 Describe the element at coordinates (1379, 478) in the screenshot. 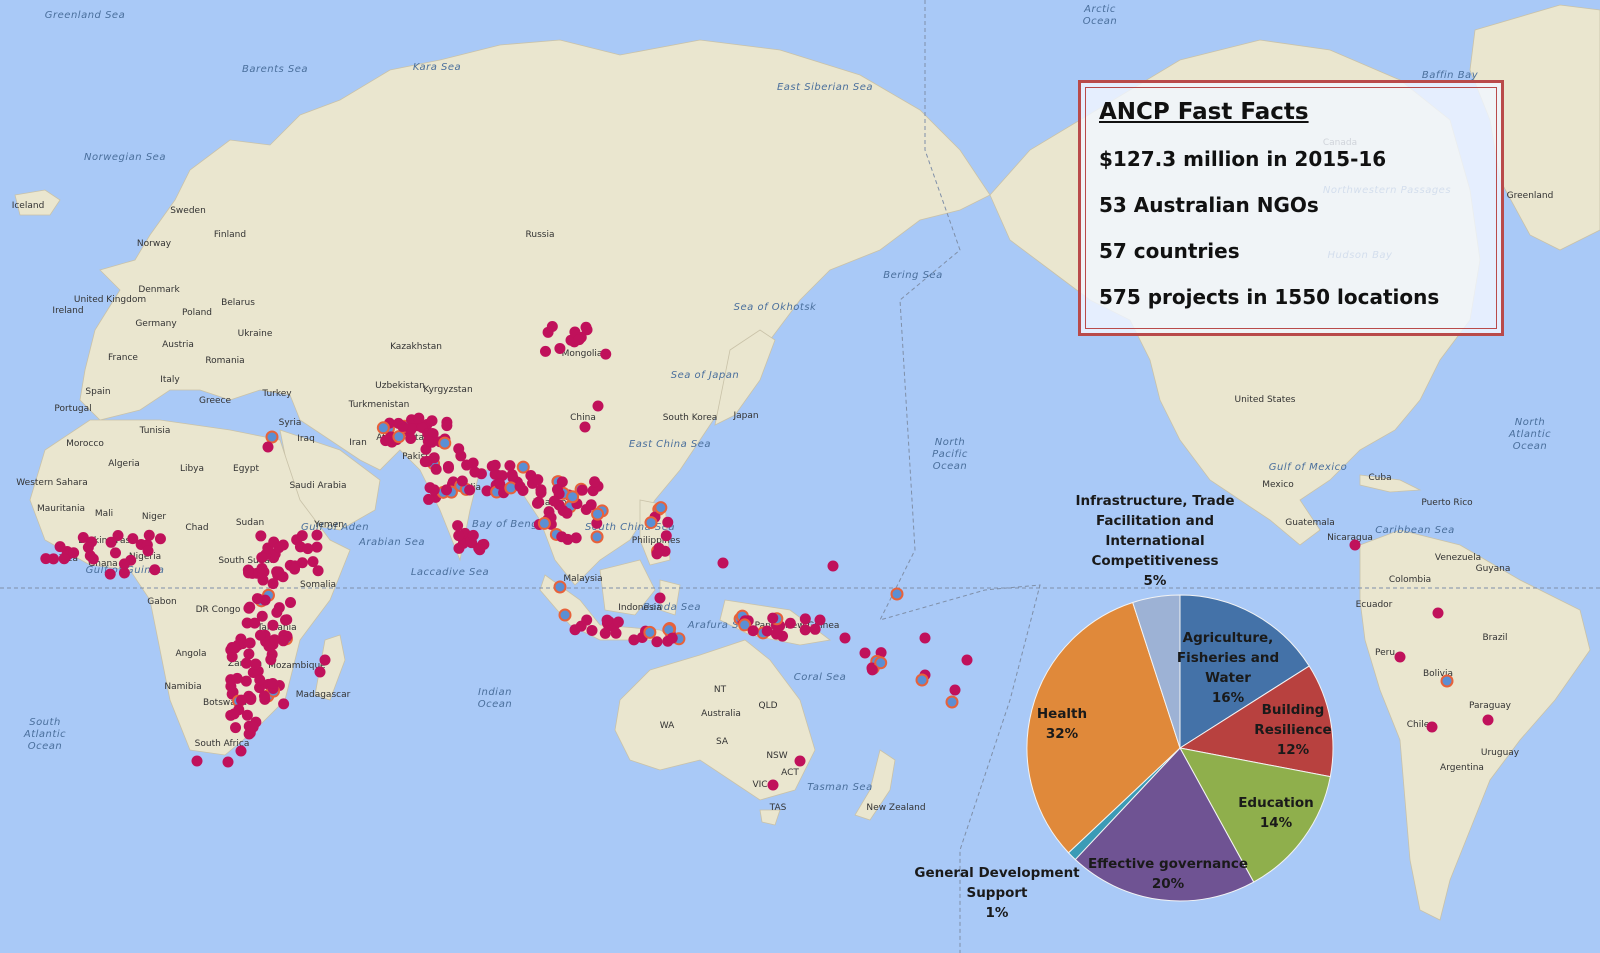

I see `country-label-cuba: Cuba` at that location.